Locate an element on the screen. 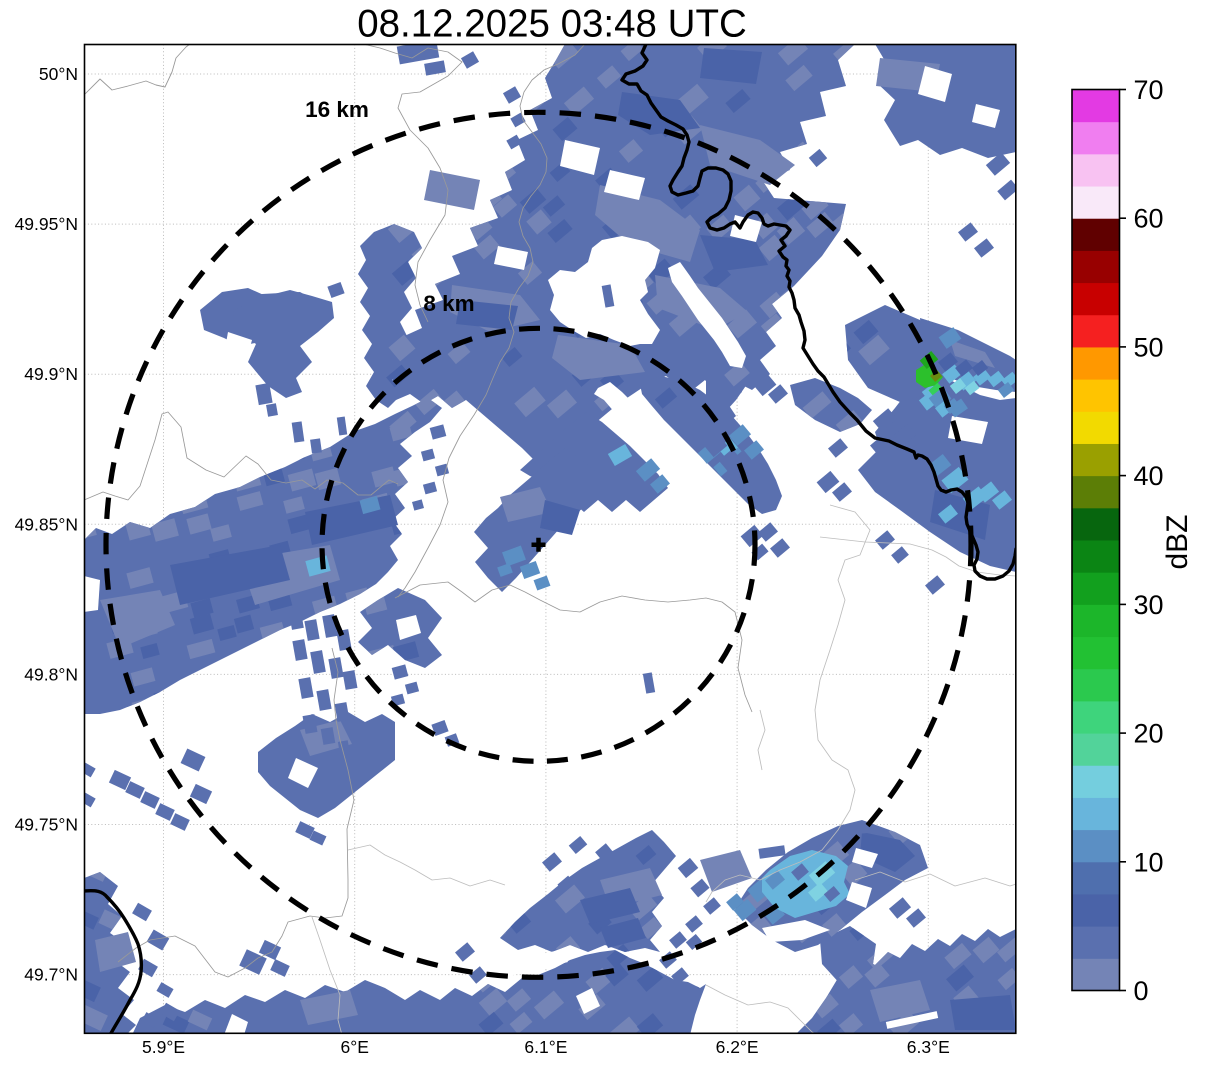  svg-text: 49.8°N is located at coordinates (51, 674).